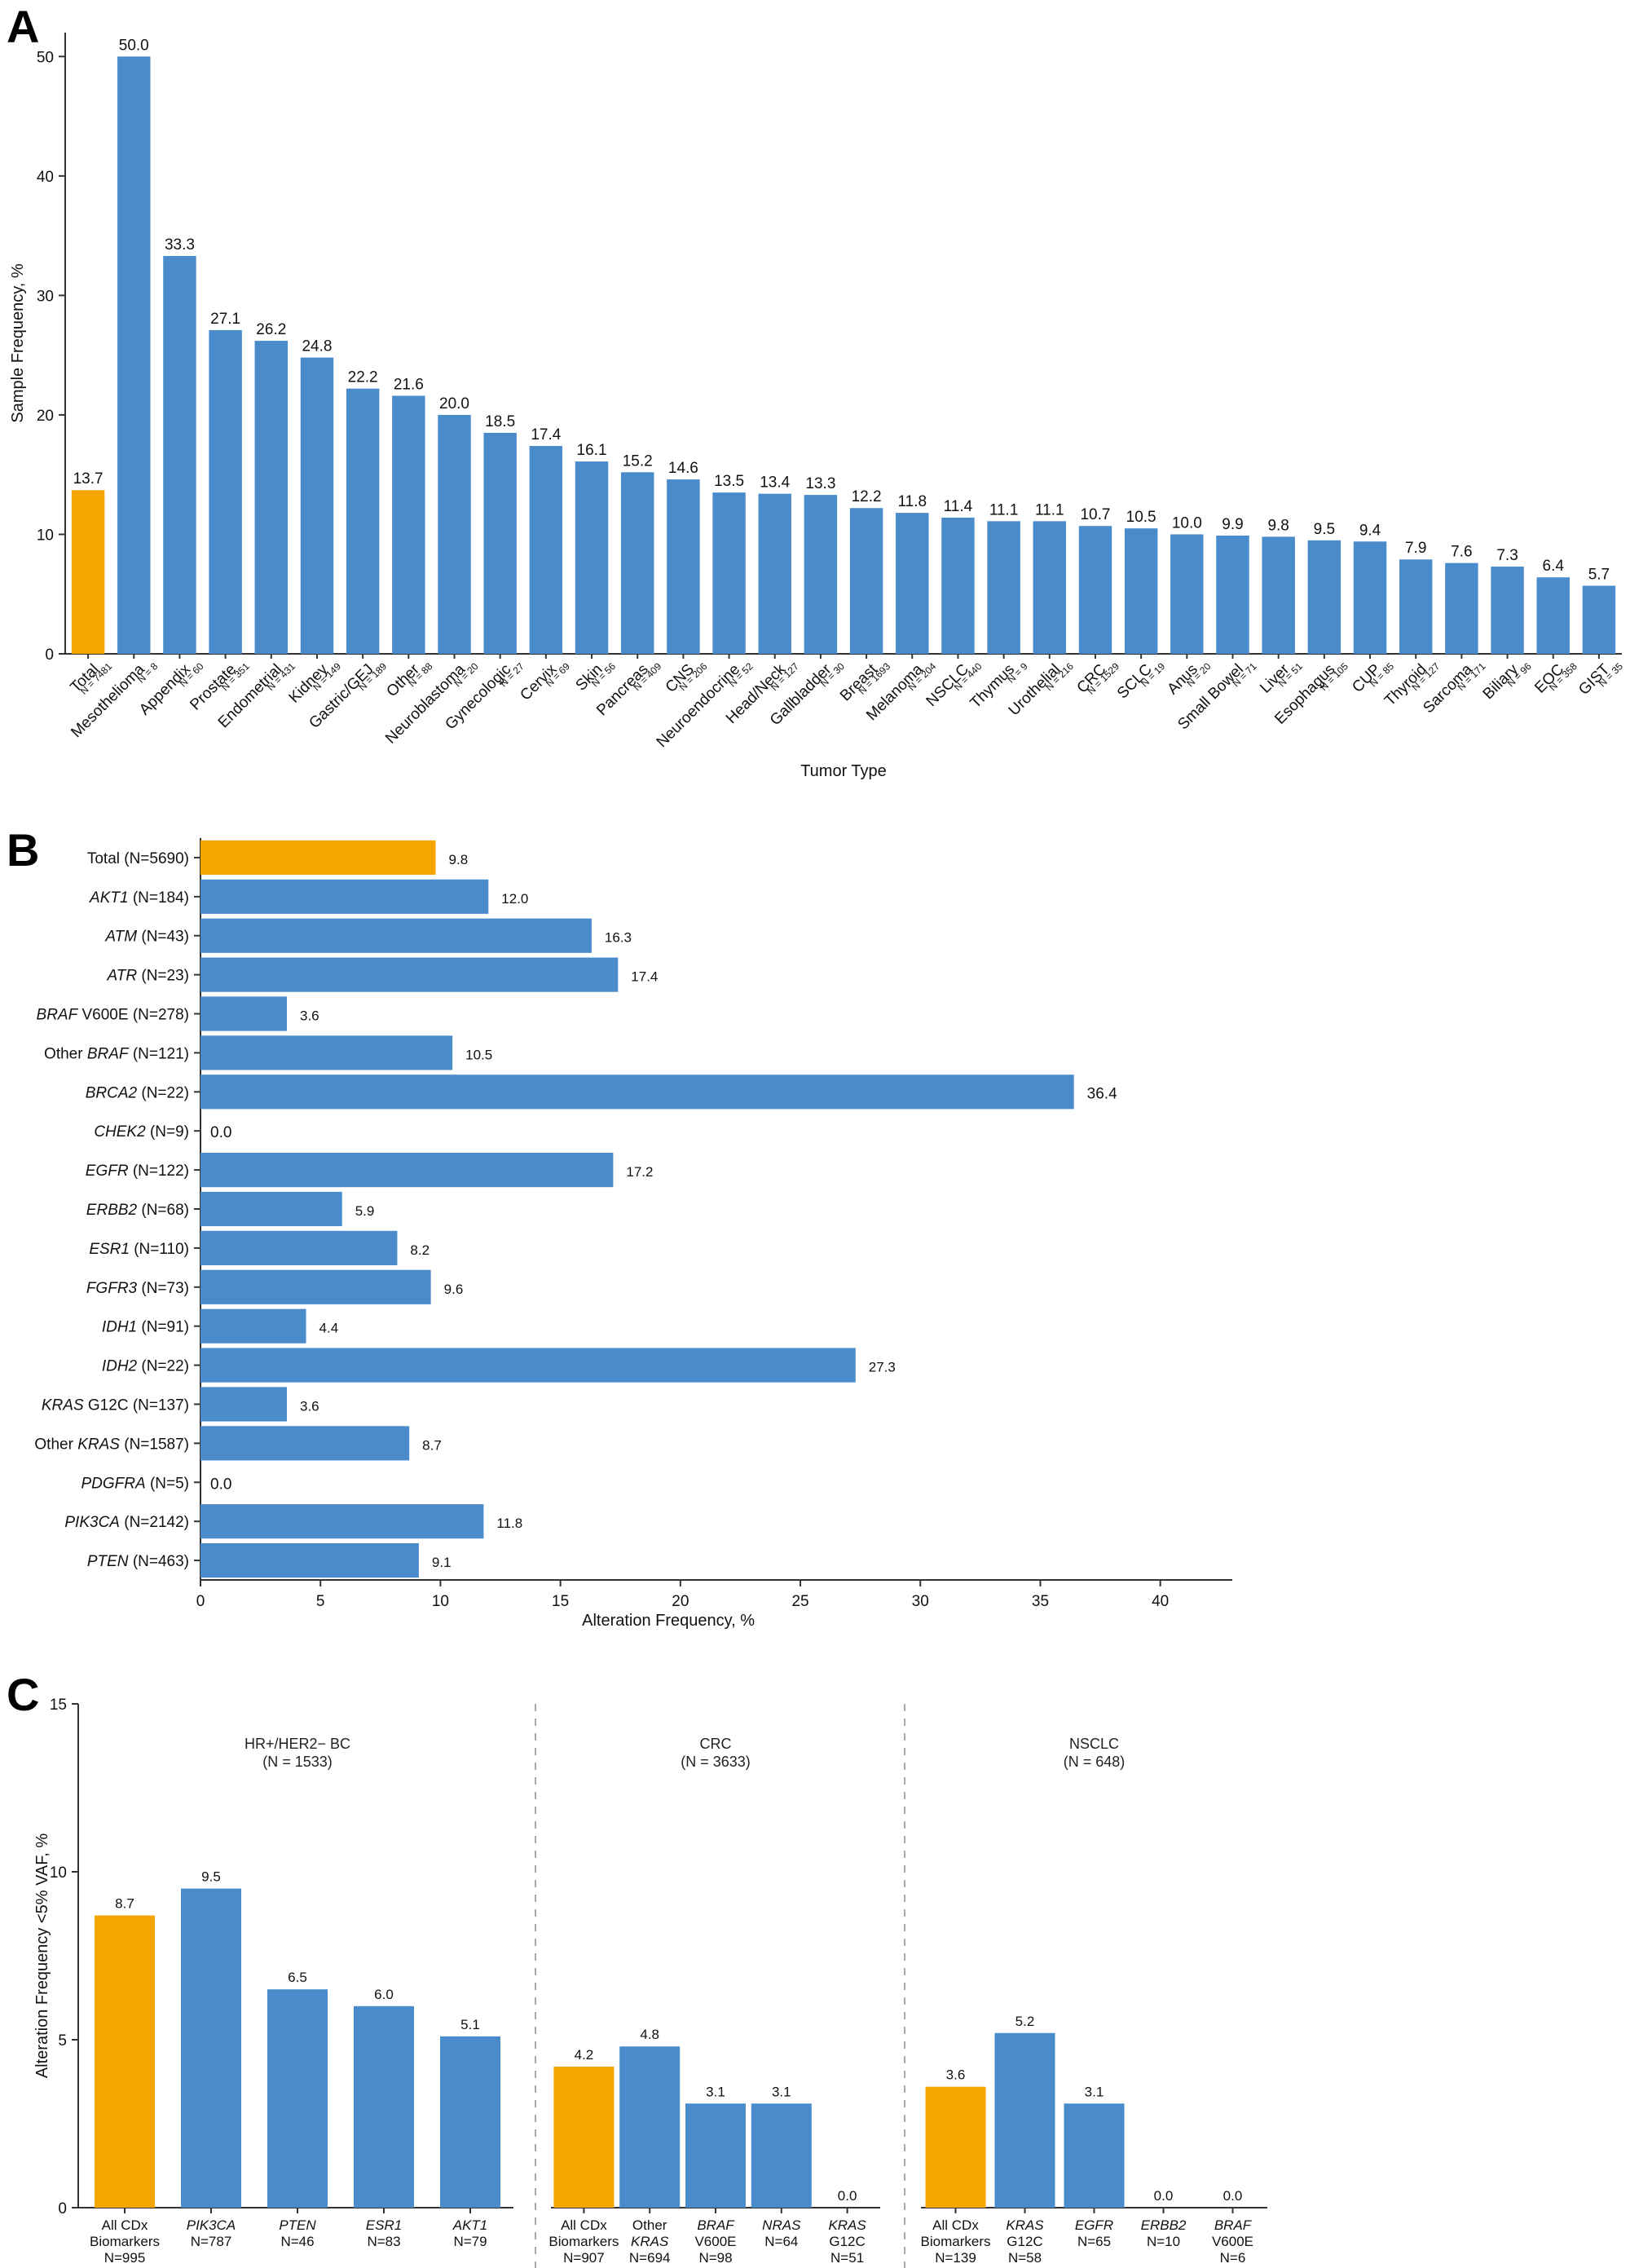 Image resolution: width=1630 pixels, height=2268 pixels. Describe the element at coordinates (220, 1132) in the screenshot. I see `value-label-chek2-n-9: 0.0` at that location.